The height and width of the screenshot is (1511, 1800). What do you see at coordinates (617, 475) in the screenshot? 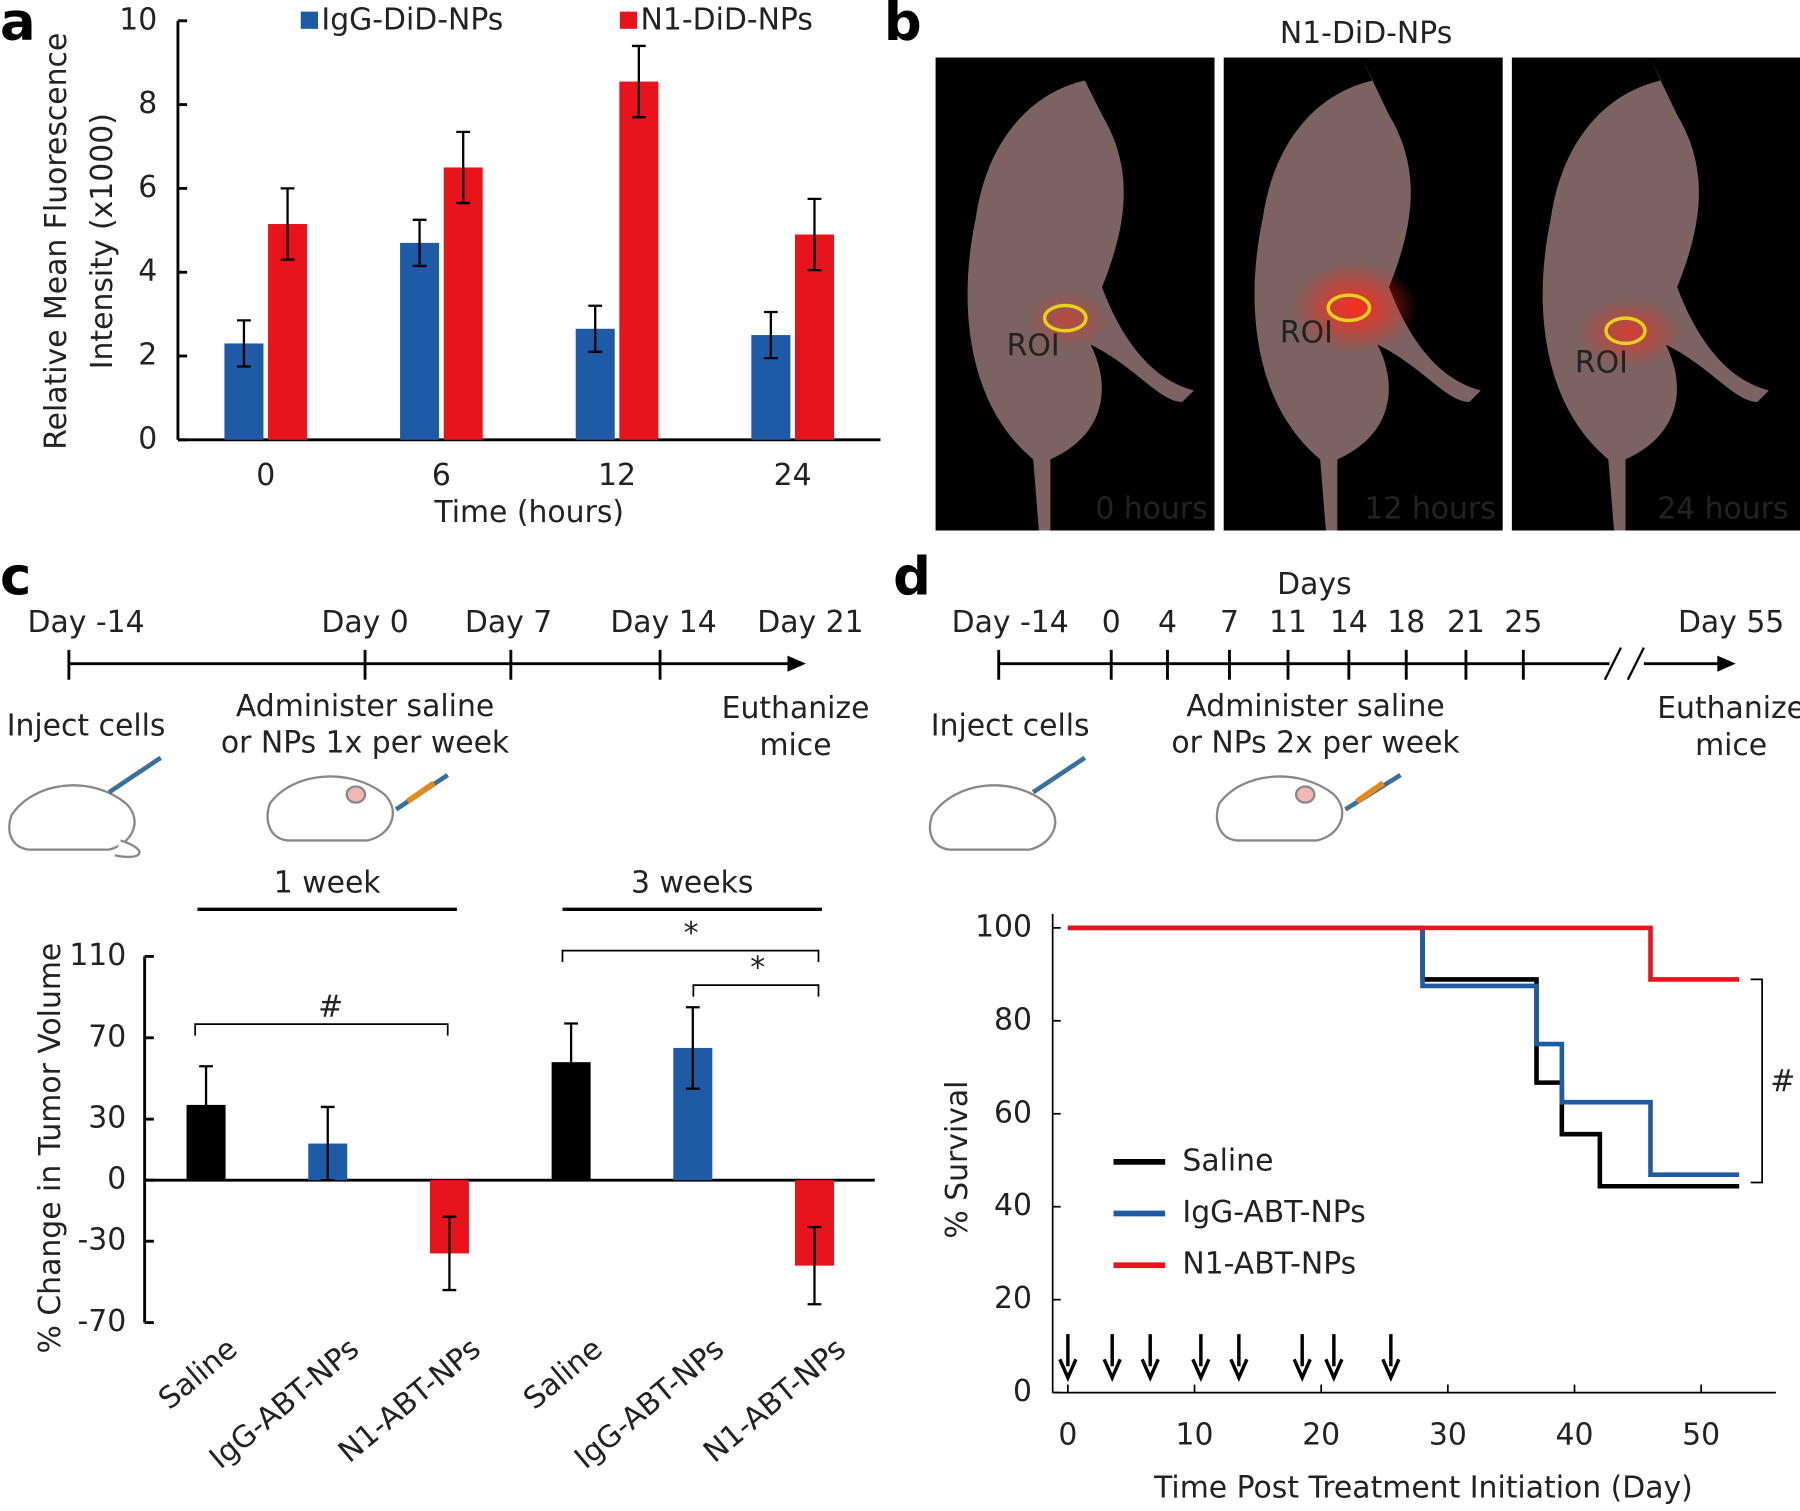
I see `x-tick-label: 12` at bounding box center [617, 475].